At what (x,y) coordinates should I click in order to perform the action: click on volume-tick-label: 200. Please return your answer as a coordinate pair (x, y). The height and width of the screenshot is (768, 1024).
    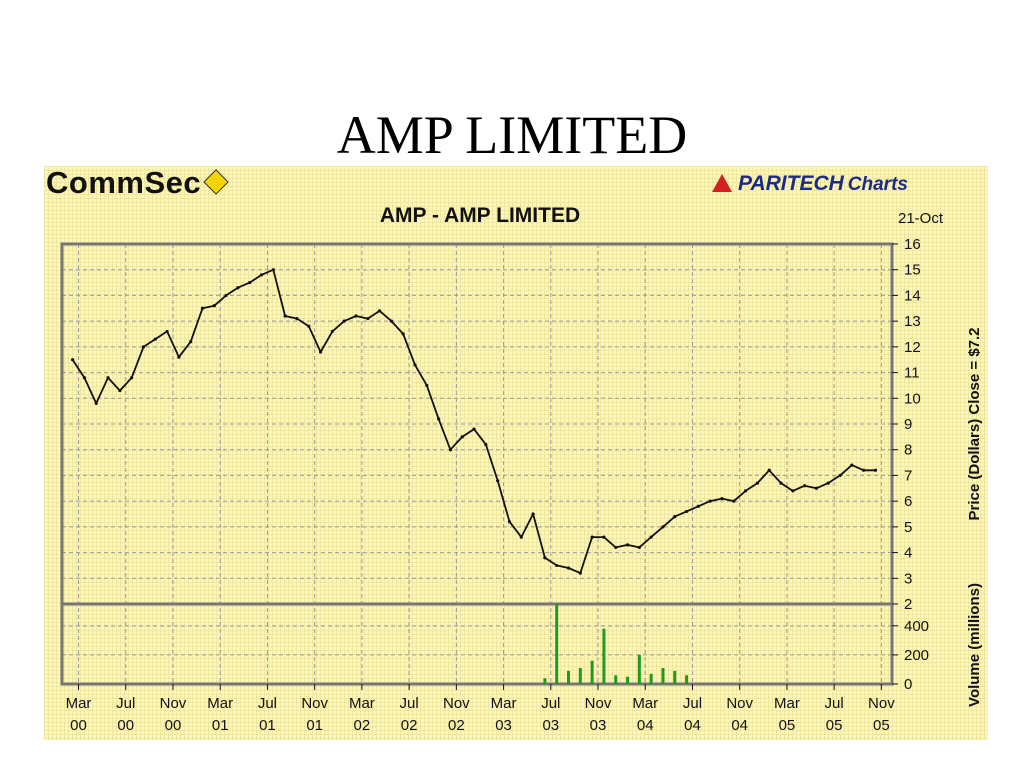
    Looking at the image, I should click on (916, 655).